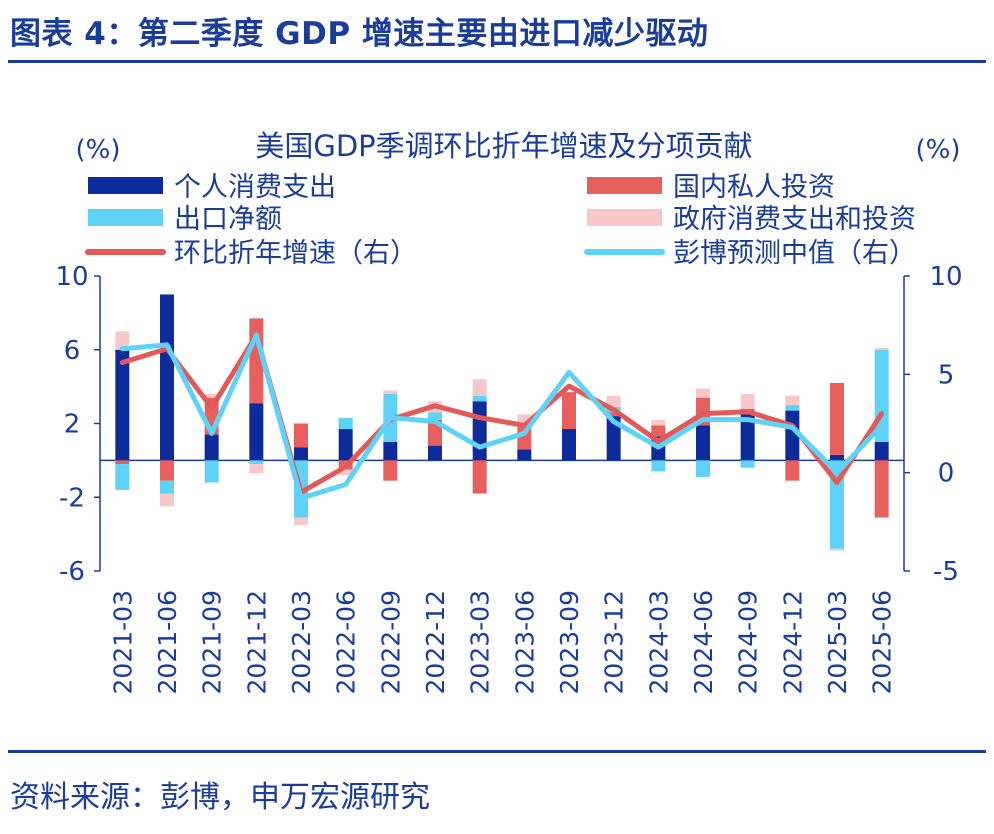 The image size is (994, 834). I want to click on x-tick-label: 2021-03, so click(122, 642).